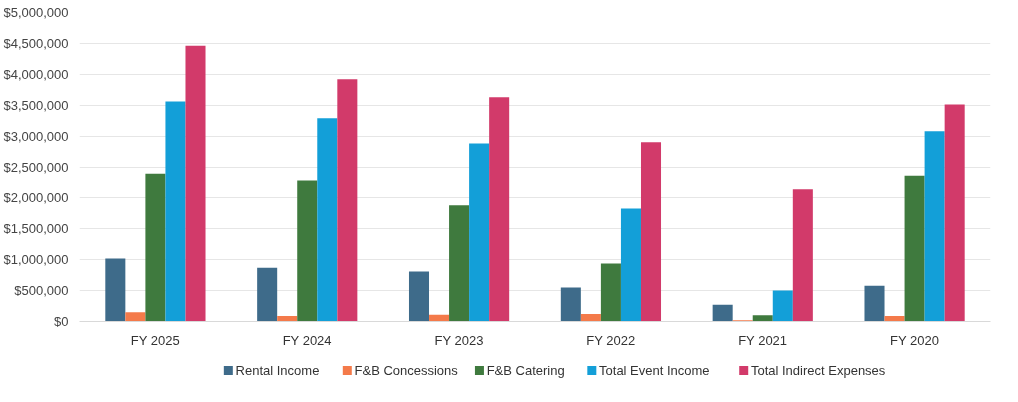  Describe the element at coordinates (459, 340) in the screenshot. I see `x-tick-label: FY 2023` at that location.